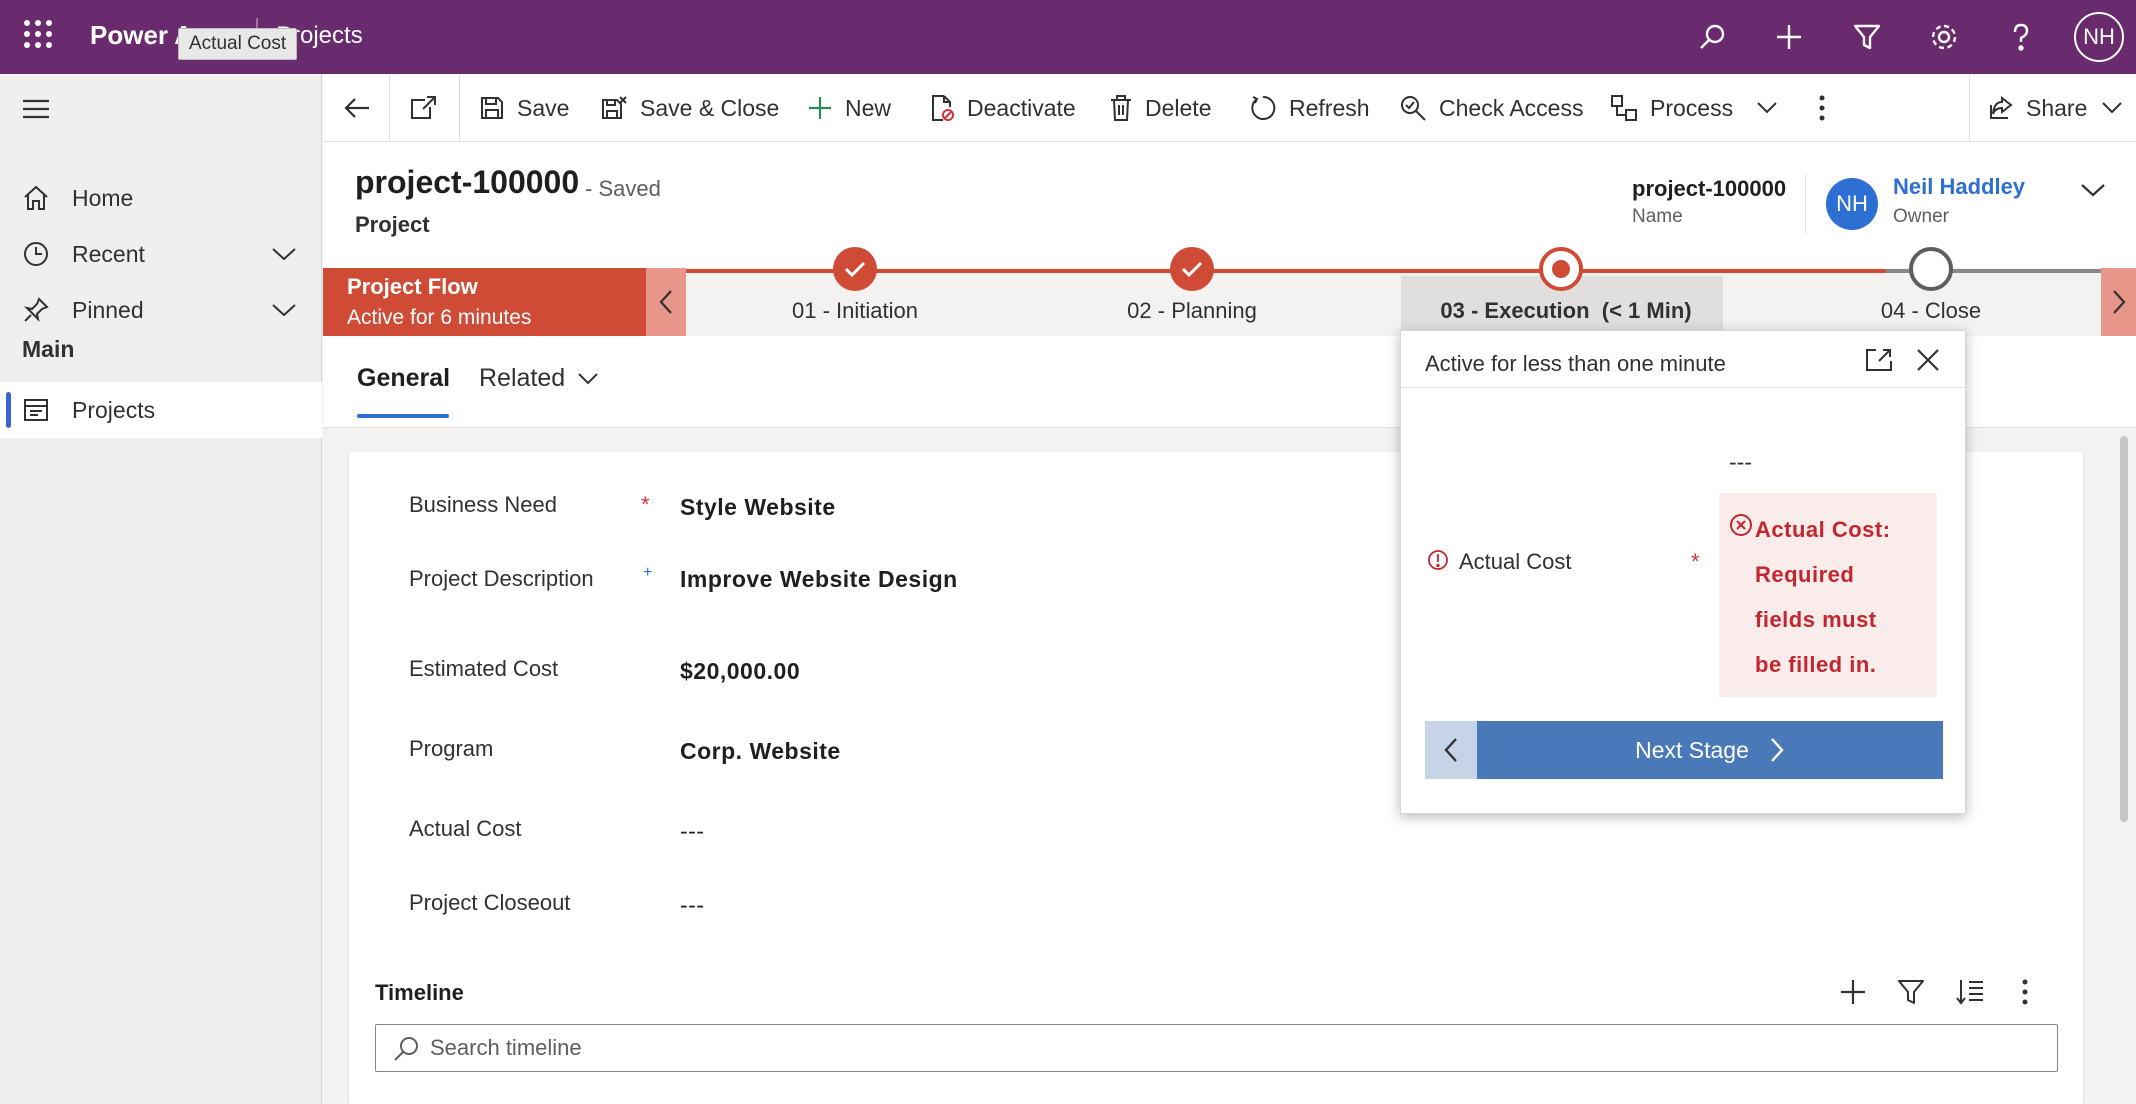 The width and height of the screenshot is (2136, 1104). Describe the element at coordinates (758, 507) in the screenshot. I see `field-value-business-need: Style Website` at that location.